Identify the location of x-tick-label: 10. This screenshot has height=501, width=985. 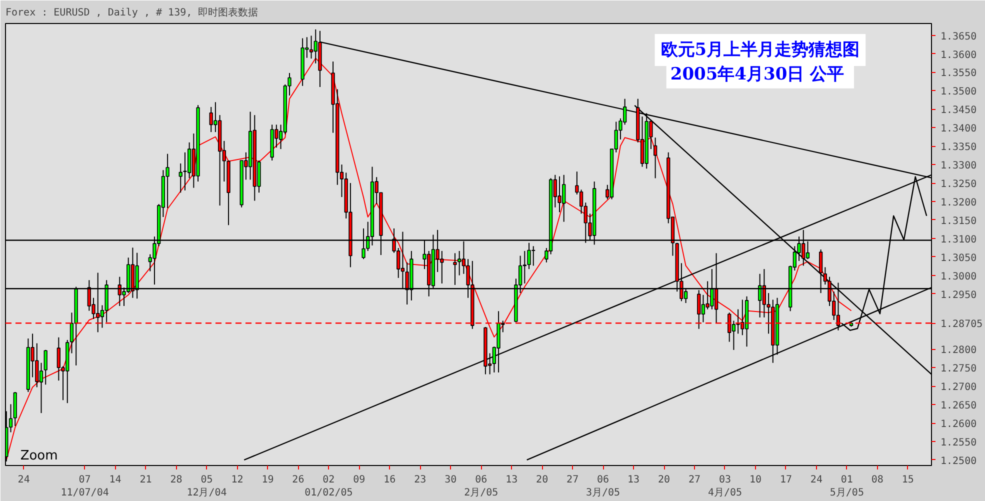
(755, 480).